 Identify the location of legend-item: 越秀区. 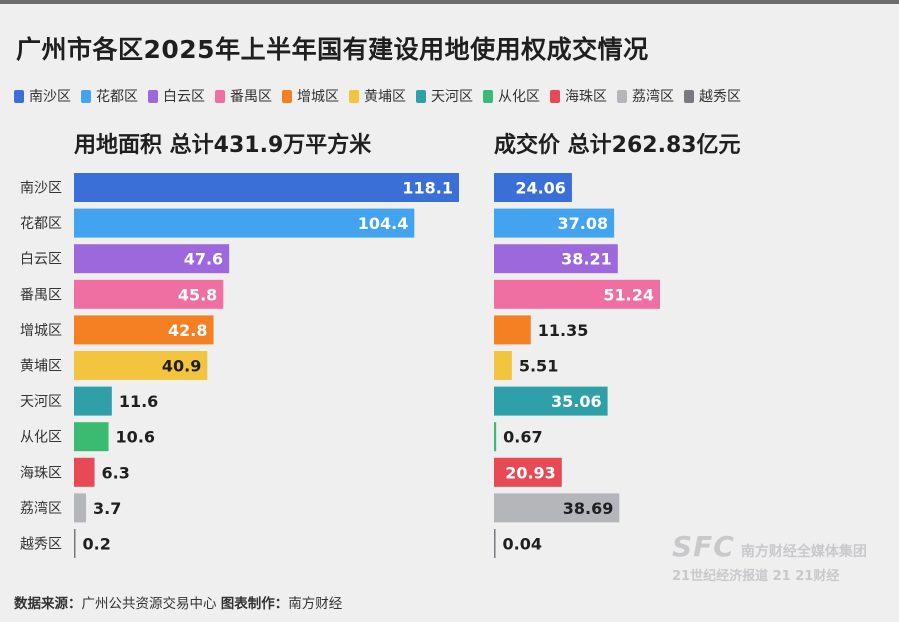
(712, 96).